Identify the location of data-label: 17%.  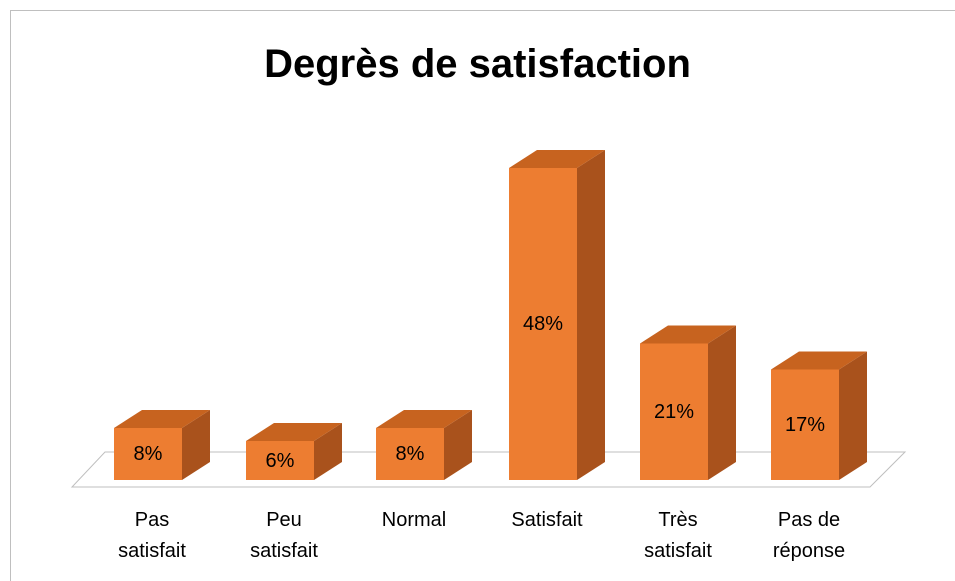
(805, 424).